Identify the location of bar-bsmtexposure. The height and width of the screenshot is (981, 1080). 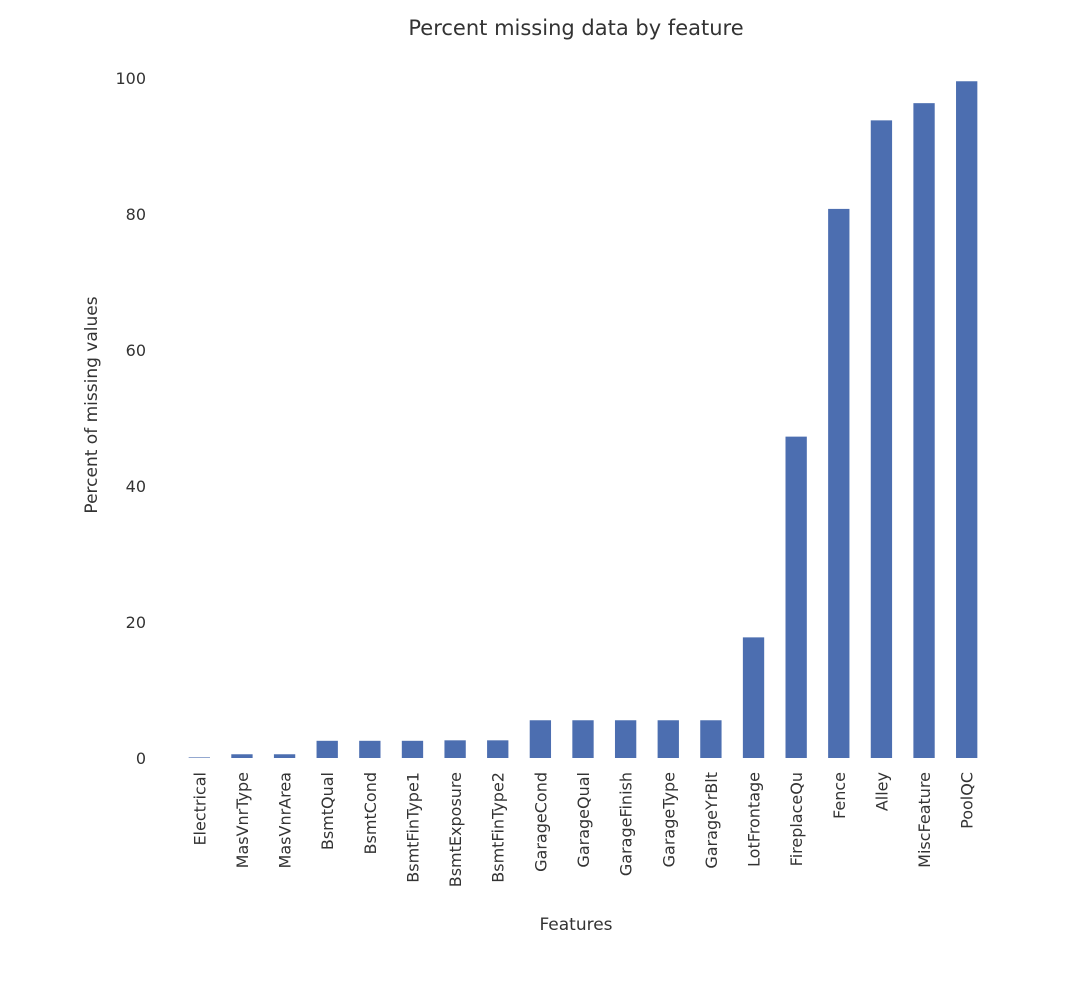
(455, 749).